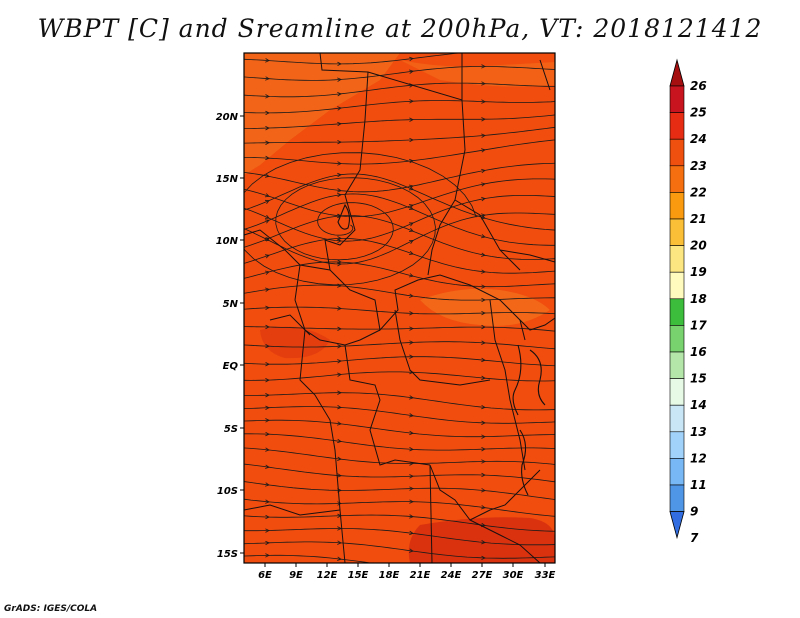 Image resolution: width=800 pixels, height=618 pixels. I want to click on colorbar-label: 20, so click(698, 246).